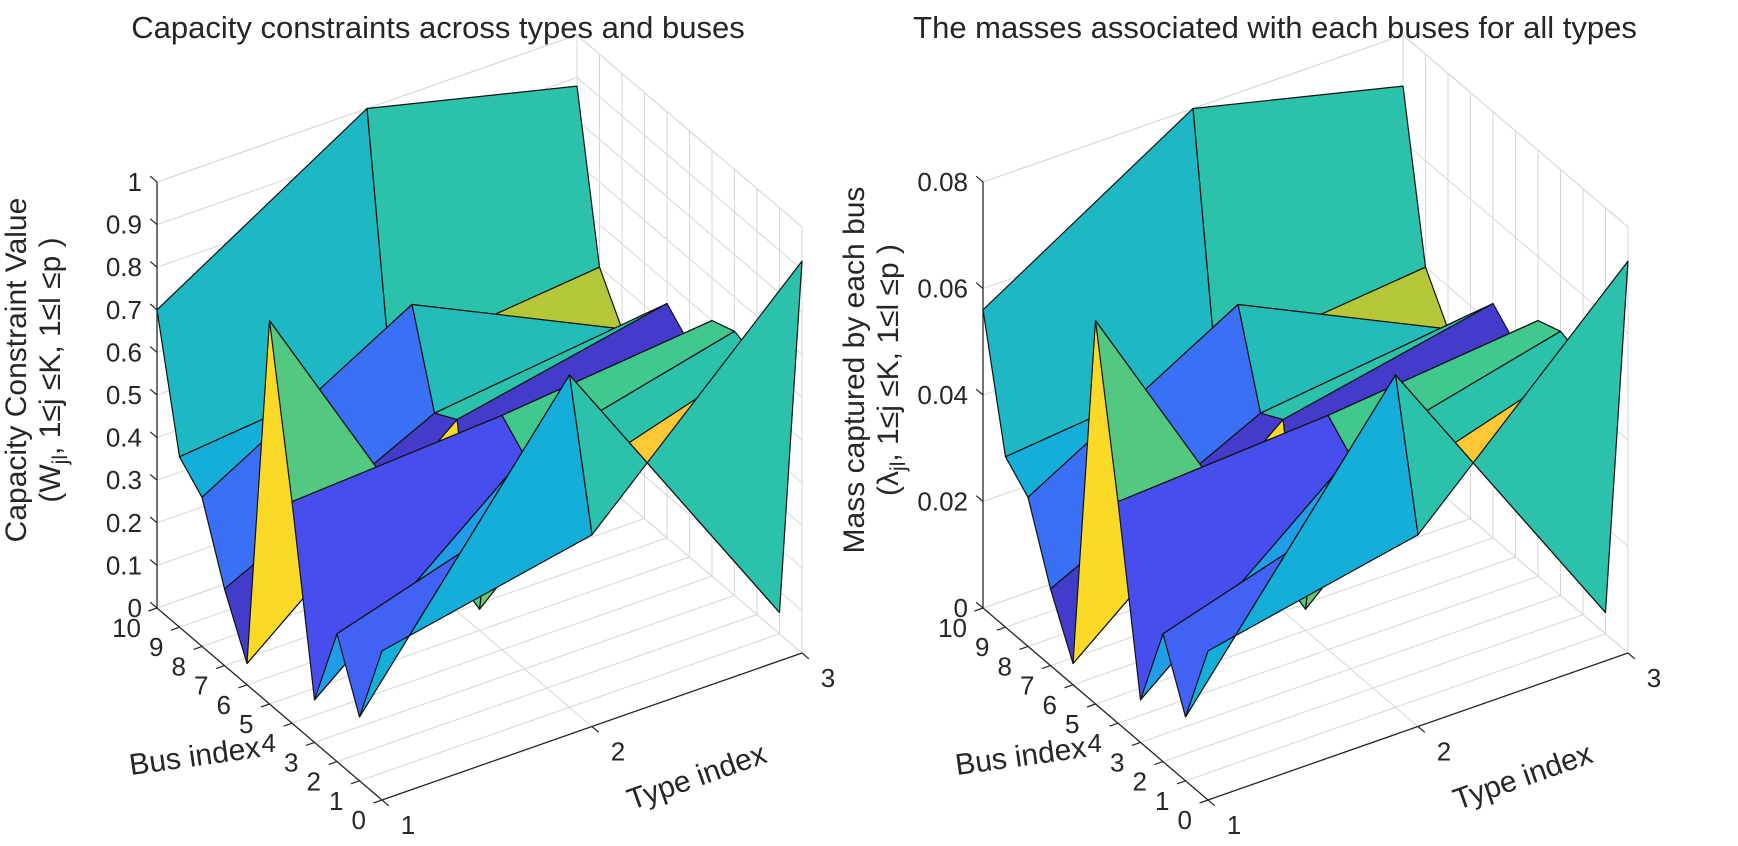 The image size is (1738, 846). Describe the element at coordinates (942, 289) in the screenshot. I see `z-tick-label: 0.06` at that location.